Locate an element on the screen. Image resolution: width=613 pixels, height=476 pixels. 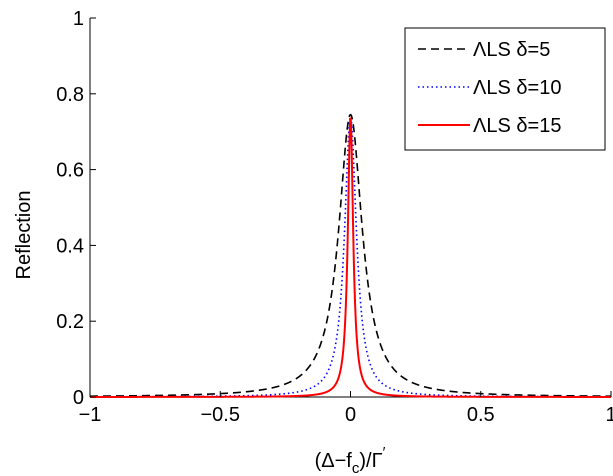
y-tick-label: 0.4 is located at coordinates (70, 246).